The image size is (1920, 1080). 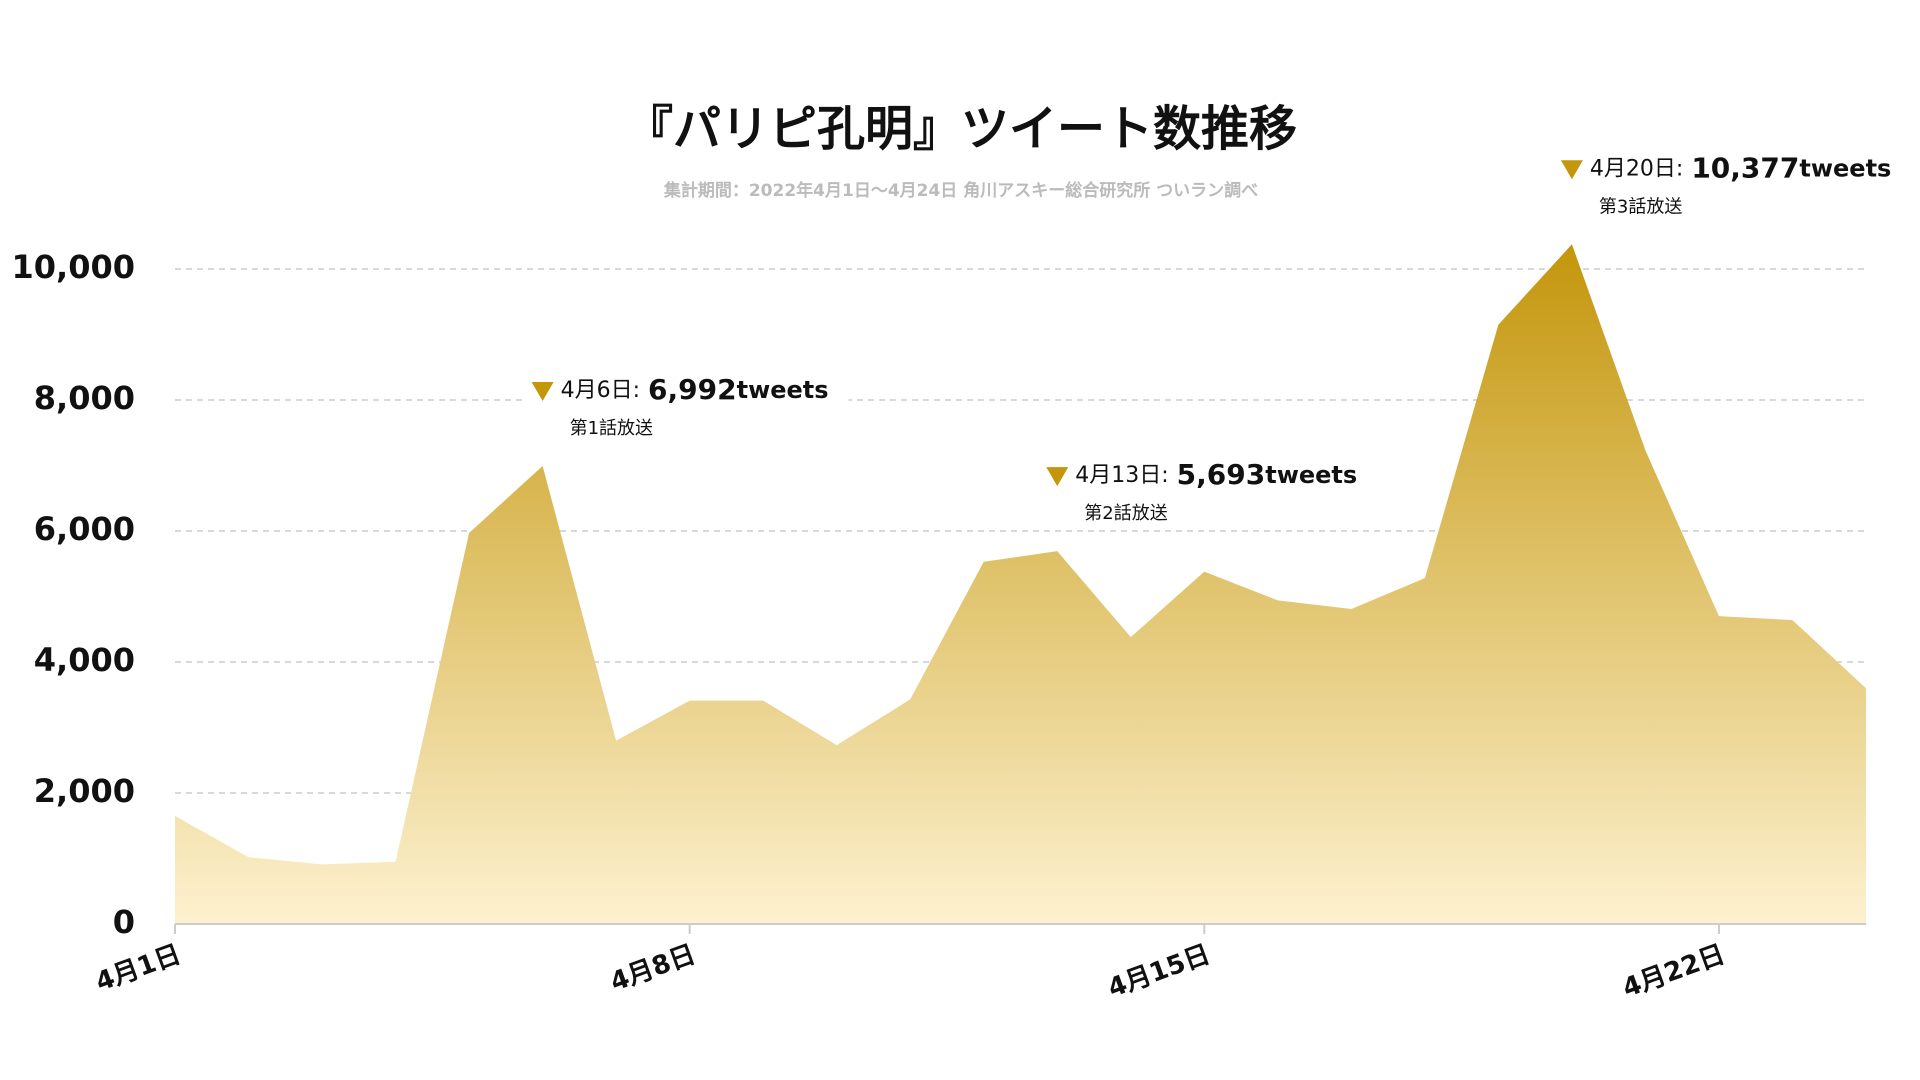 I want to click on y-tick-label: 4,000, so click(x=84, y=660).